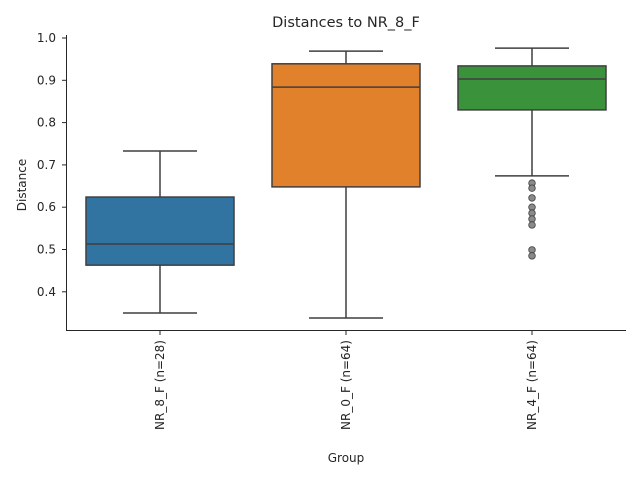  What do you see at coordinates (46, 80) in the screenshot?
I see `y-tick-label: 0.9` at bounding box center [46, 80].